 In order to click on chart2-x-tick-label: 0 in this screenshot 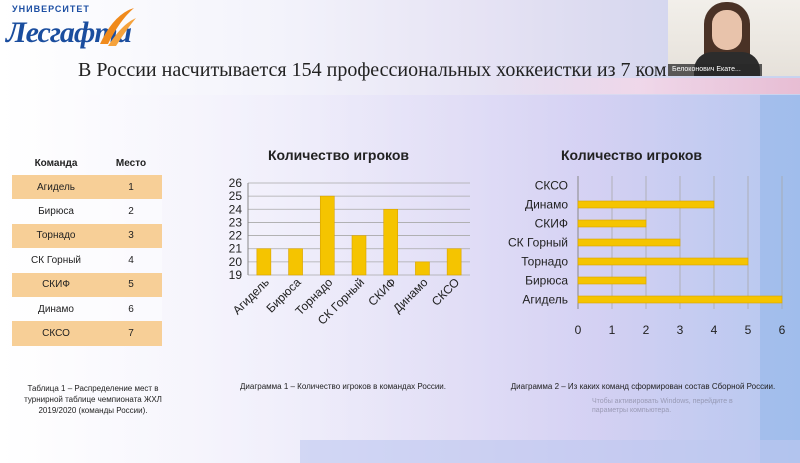, I will do `click(578, 330)`.